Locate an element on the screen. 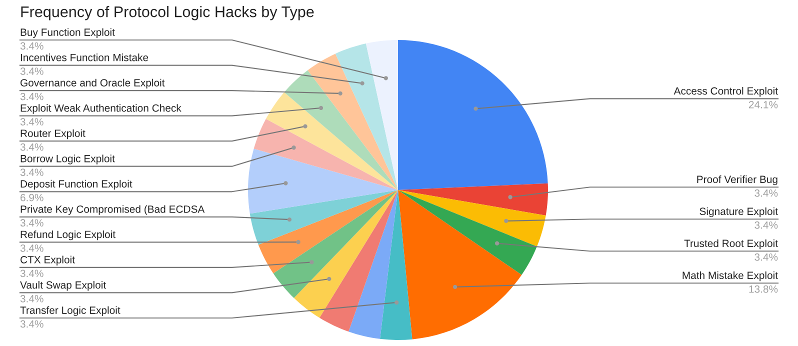  slice-label: Trusted Root Exploit is located at coordinates (731, 244).